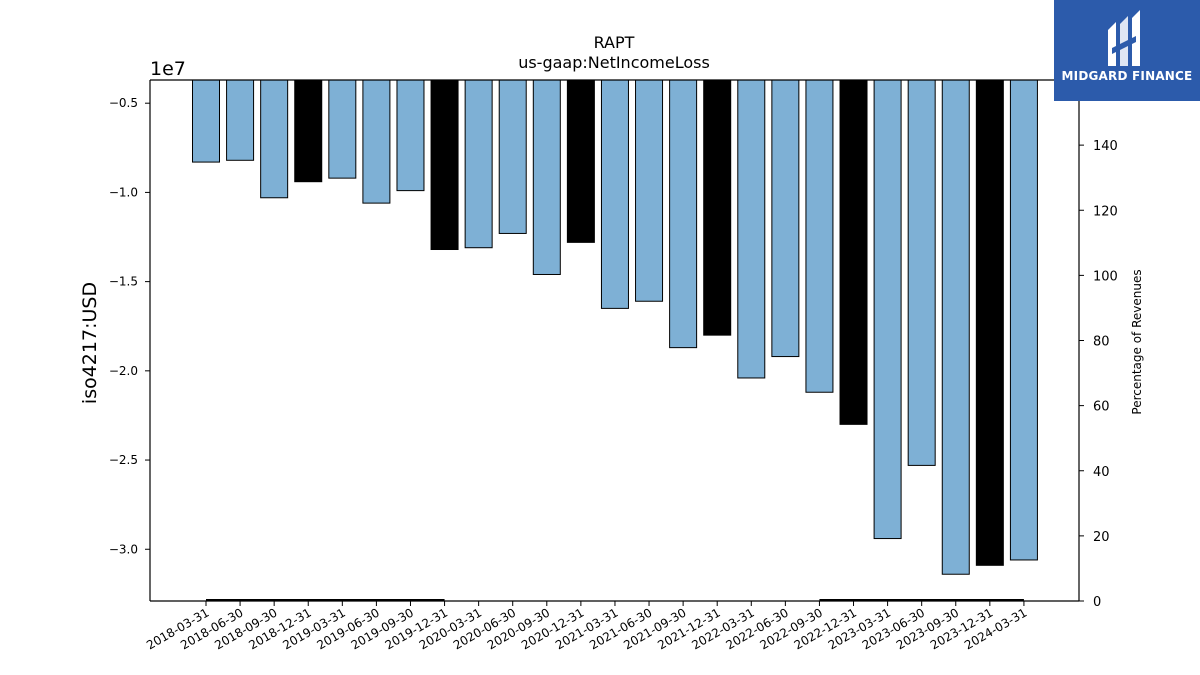  Describe the element at coordinates (1137, 341) in the screenshot. I see `y2-axis-label: Percentage of Revenues` at that location.